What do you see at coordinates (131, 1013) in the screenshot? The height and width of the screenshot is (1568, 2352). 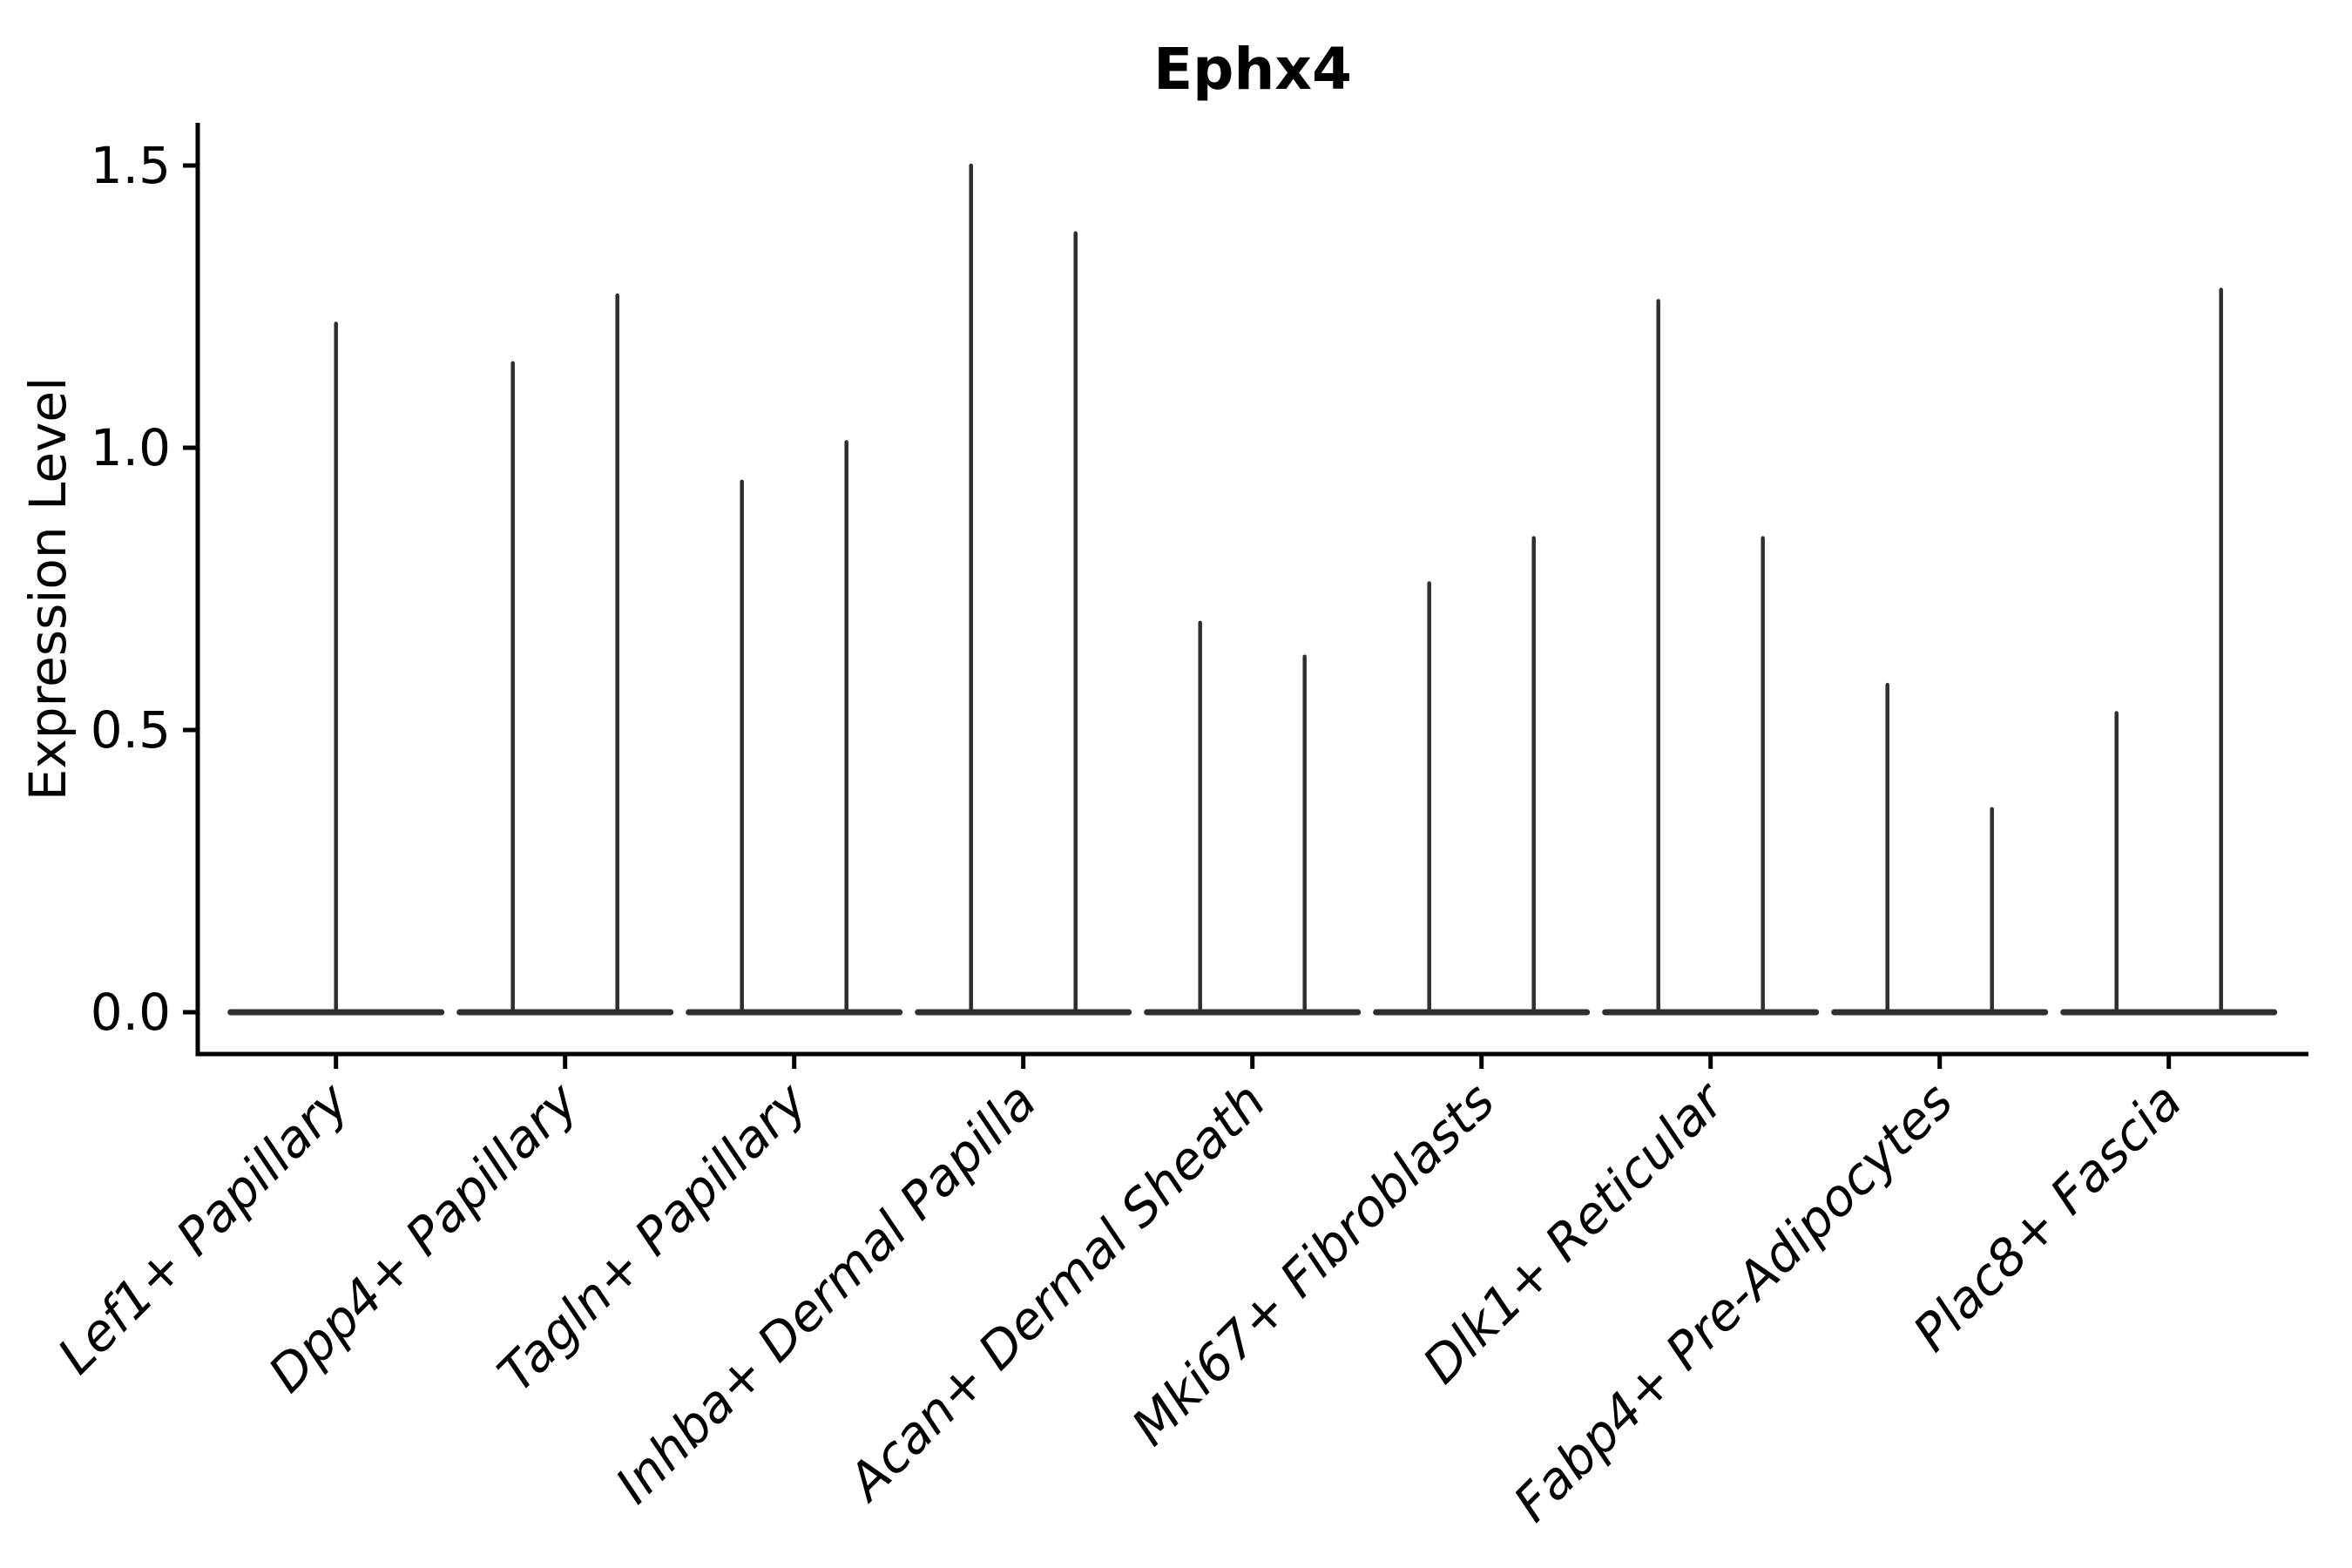 I see `y-tick-label: 0.0` at bounding box center [131, 1013].